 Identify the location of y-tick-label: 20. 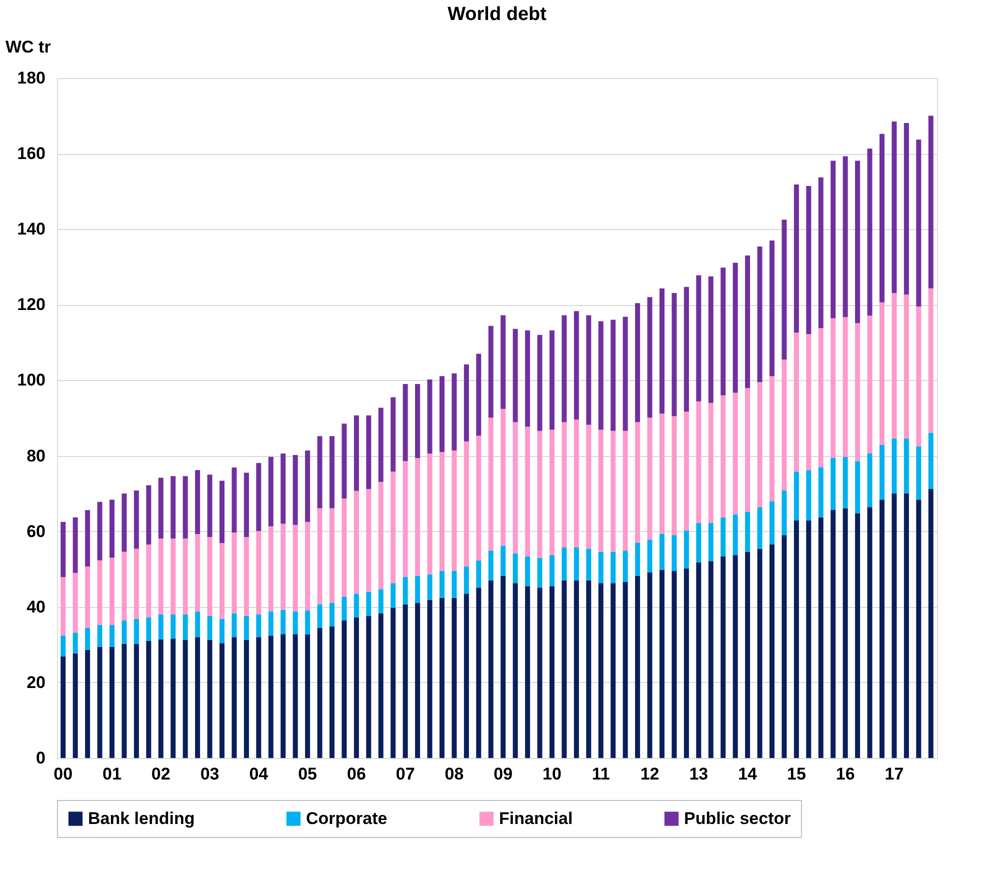
(36, 682).